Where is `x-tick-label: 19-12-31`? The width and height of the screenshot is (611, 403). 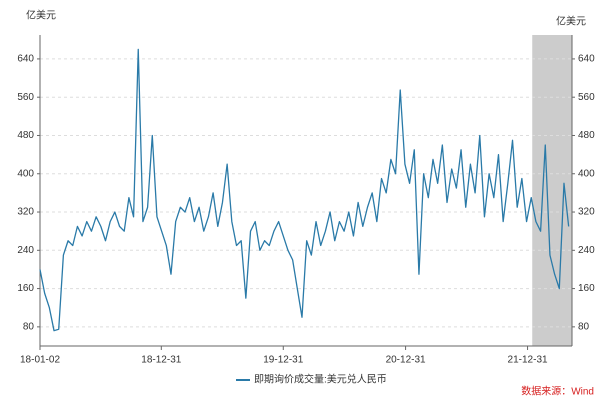 x-tick-label: 19-12-31 is located at coordinates (283, 360).